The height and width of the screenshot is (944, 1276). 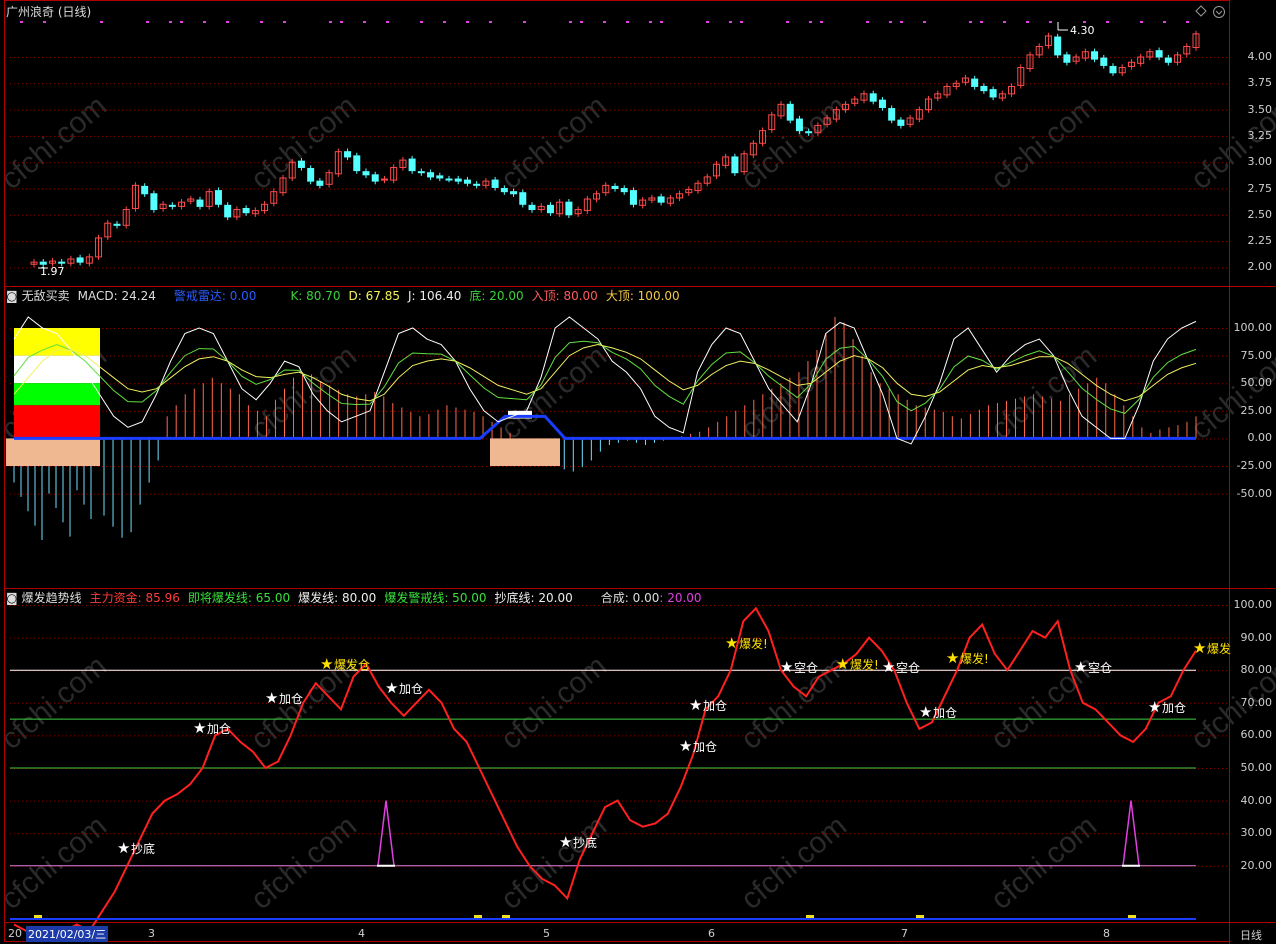 What do you see at coordinates (1082, 30) in the screenshot?
I see `price-high-label: 4.30` at bounding box center [1082, 30].